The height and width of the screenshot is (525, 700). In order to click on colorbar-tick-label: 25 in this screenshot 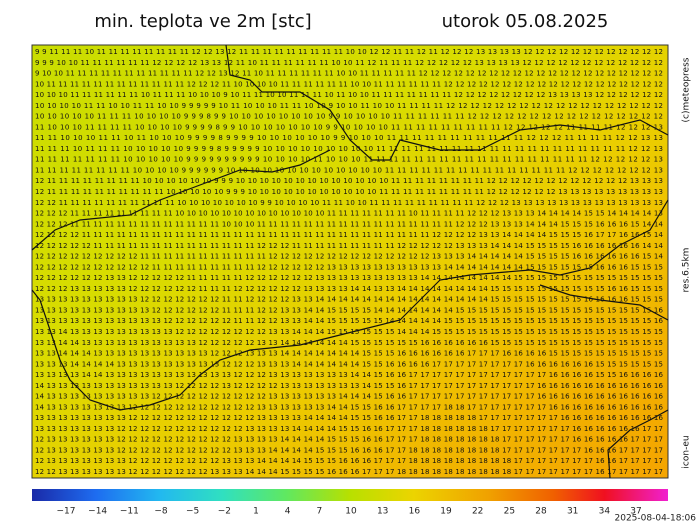, I will do `click(509, 512)`.